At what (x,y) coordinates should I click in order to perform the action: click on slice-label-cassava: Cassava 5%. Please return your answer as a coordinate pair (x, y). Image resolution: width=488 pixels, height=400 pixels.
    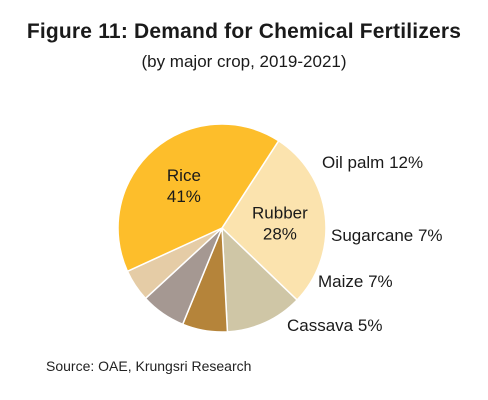
    Looking at the image, I should click on (334, 325).